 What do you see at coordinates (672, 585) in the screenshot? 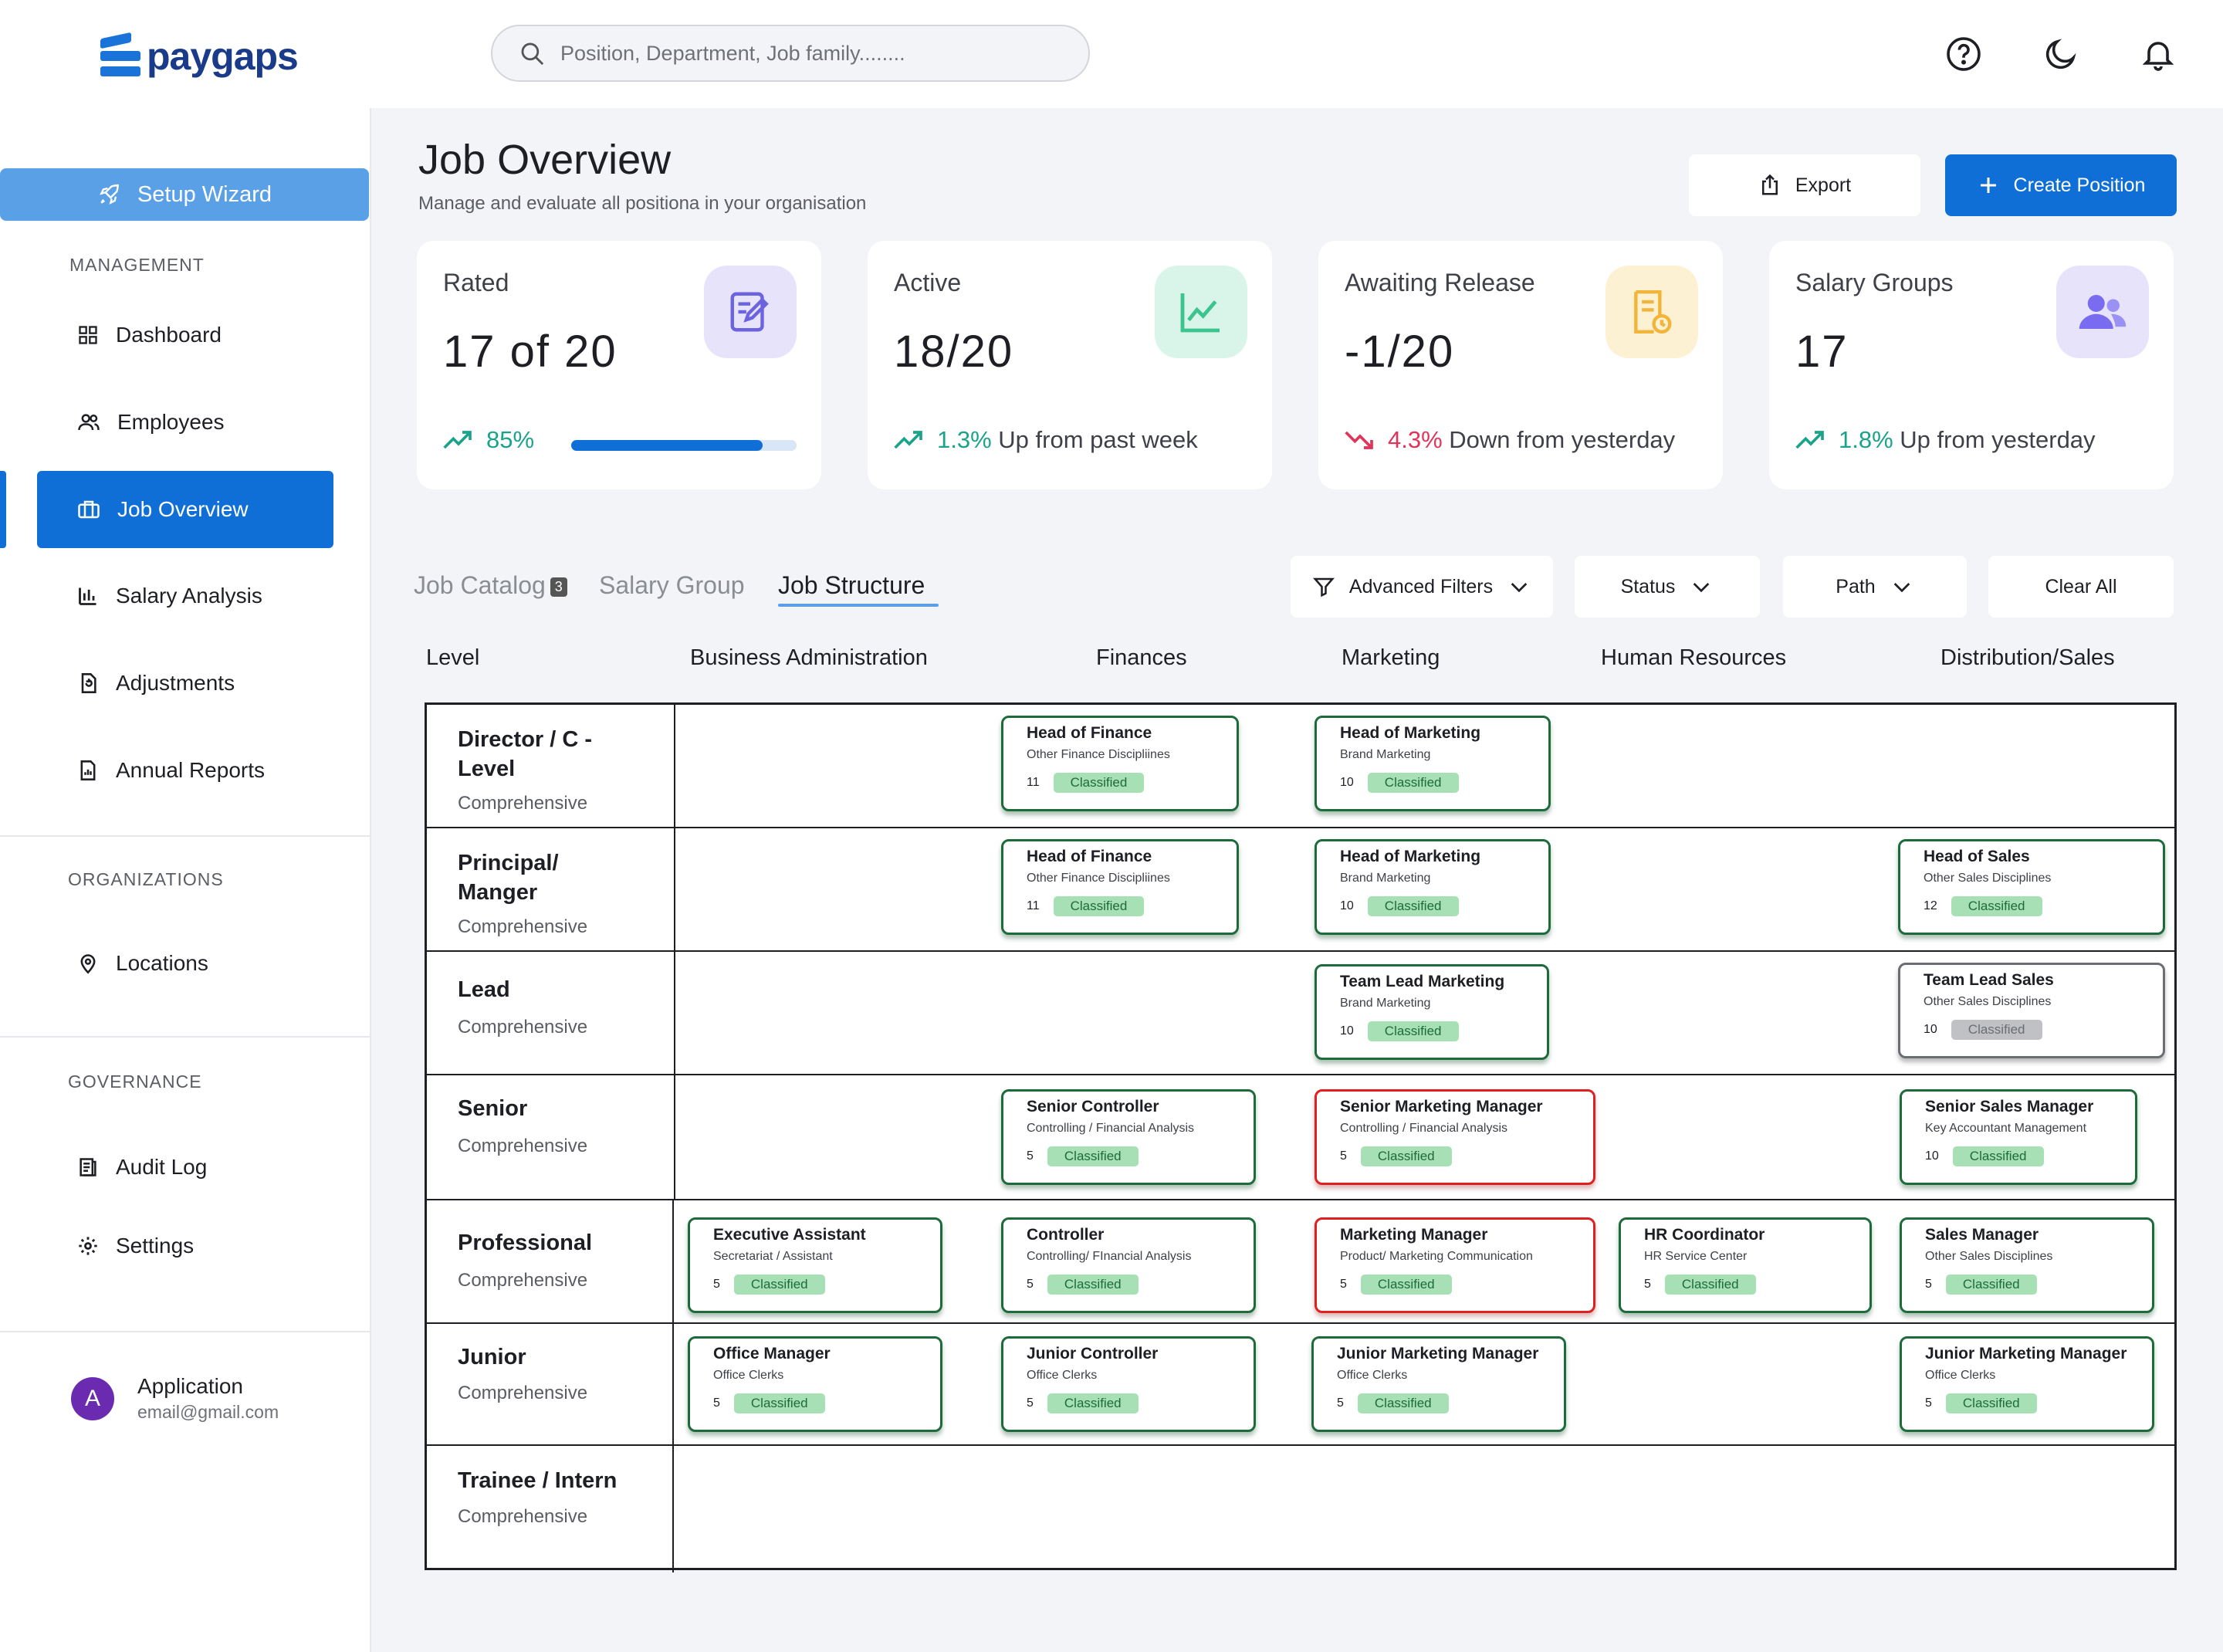
I see `tab-salary-group: Salary Group` at bounding box center [672, 585].